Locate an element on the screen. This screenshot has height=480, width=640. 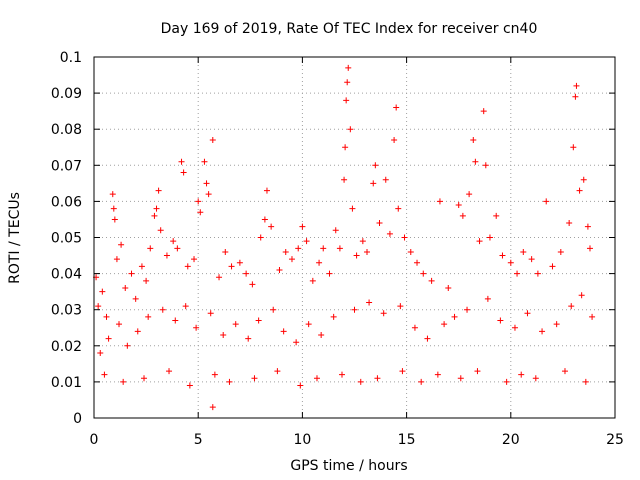
x-tick-label: 25 is located at coordinates (615, 440).